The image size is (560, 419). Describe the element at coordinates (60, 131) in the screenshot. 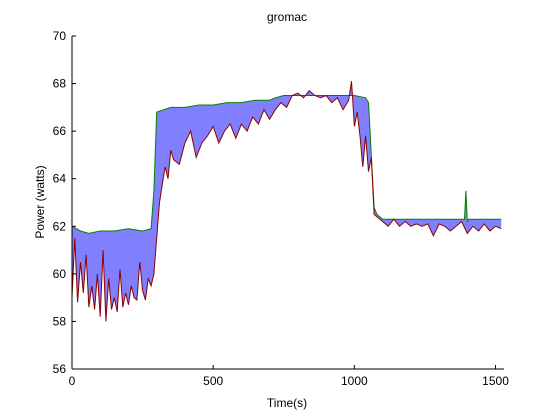

I see `y-tick-label: 66` at that location.